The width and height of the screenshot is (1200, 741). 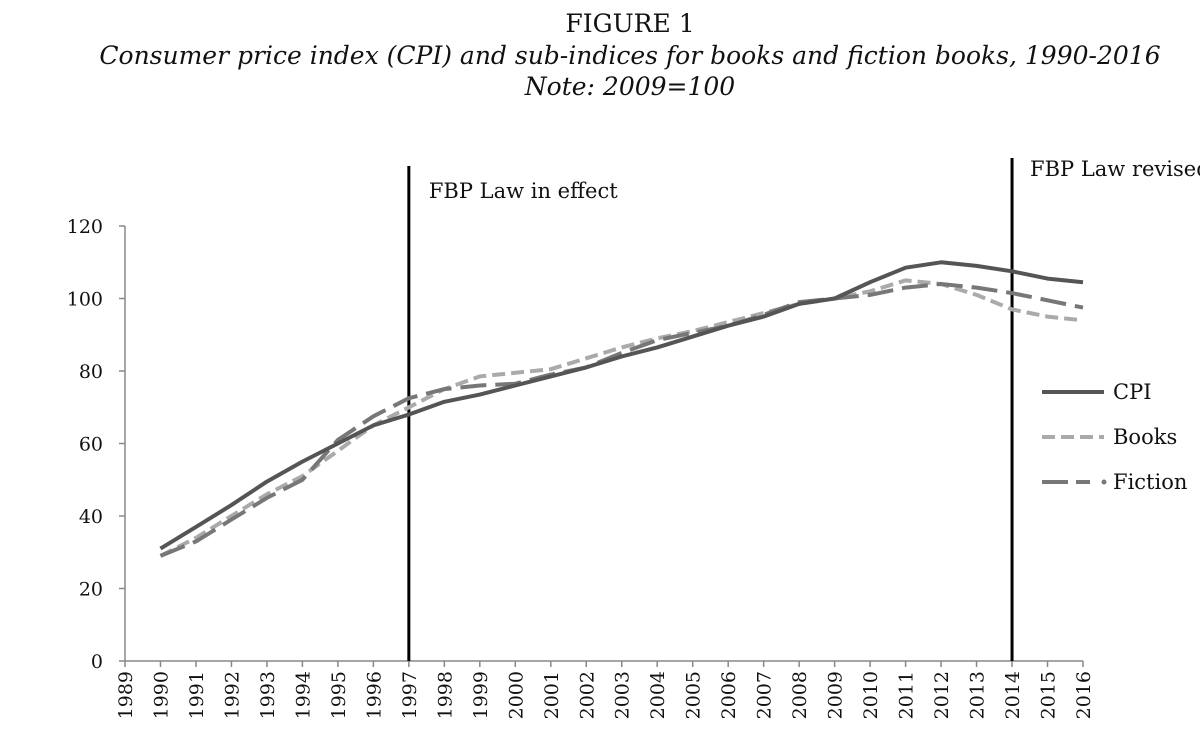 I want to click on x-tick-label: 2001, so click(x=552, y=695).